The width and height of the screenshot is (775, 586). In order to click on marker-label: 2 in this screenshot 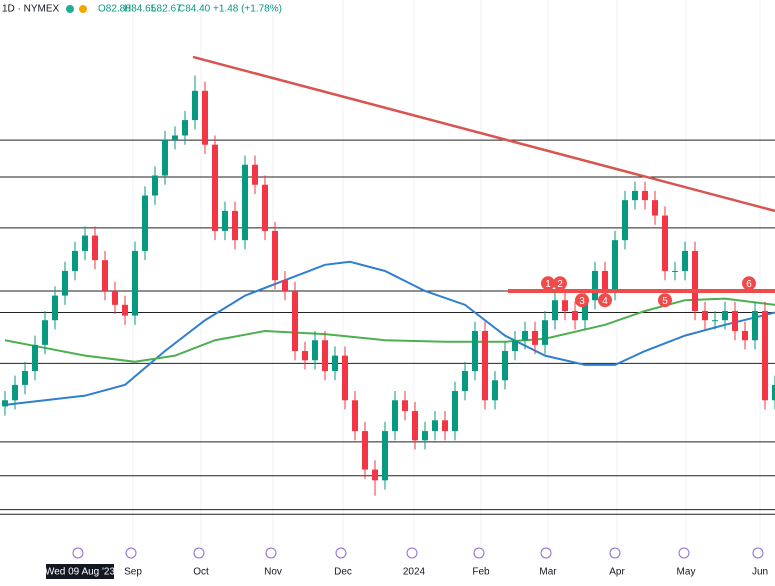, I will do `click(560, 284)`.